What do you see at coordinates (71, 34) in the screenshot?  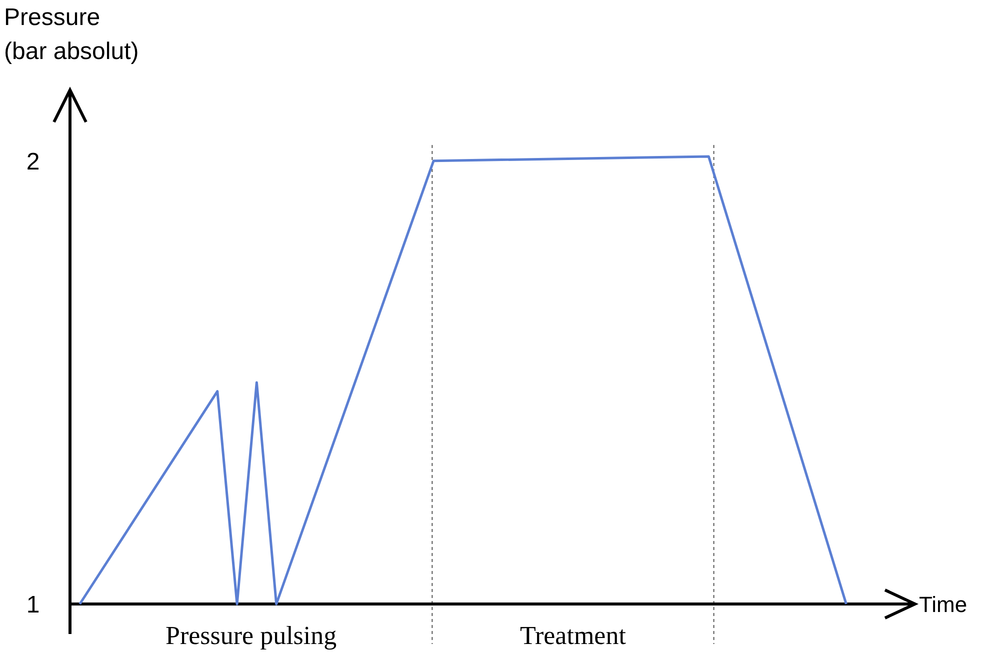 I see `y-axis-title: Pressure (bar absolut)` at bounding box center [71, 34].